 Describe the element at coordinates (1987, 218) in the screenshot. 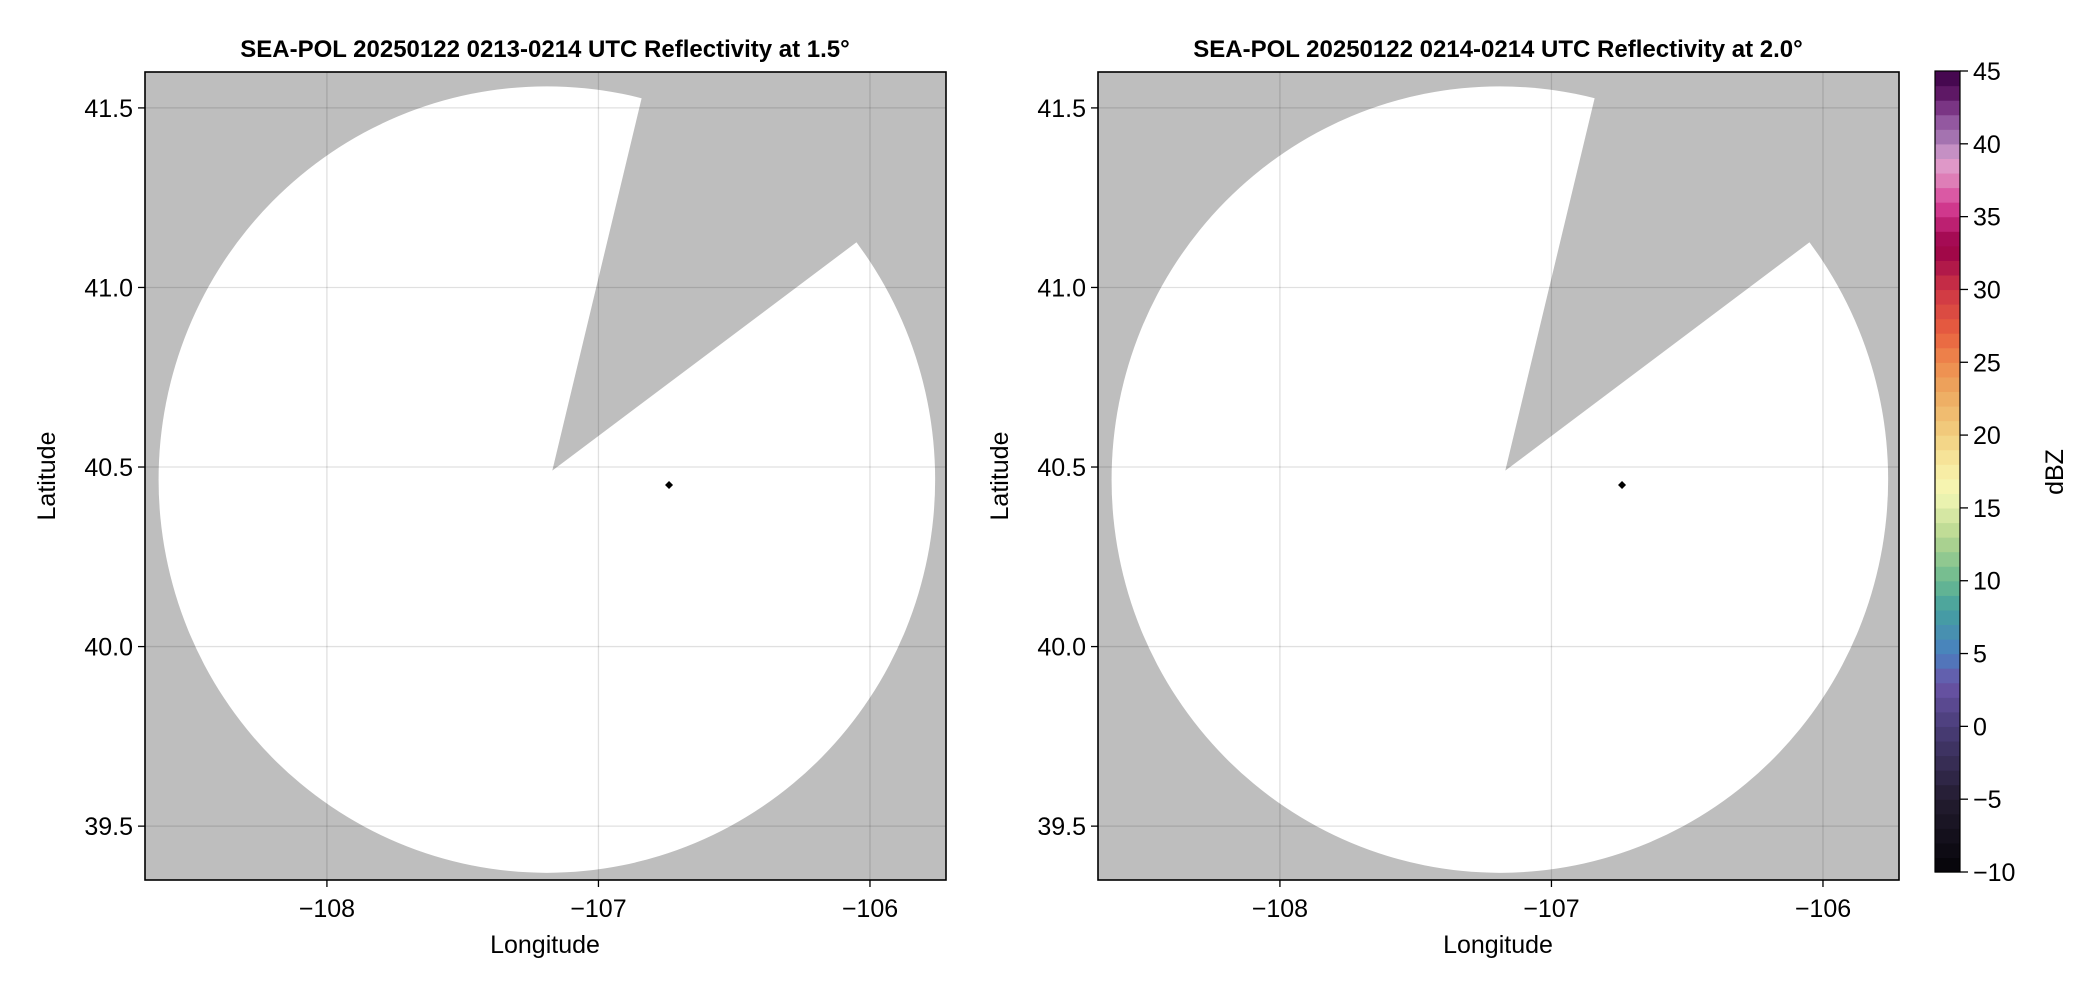

I see `colorbar-tick-label: 35` at that location.